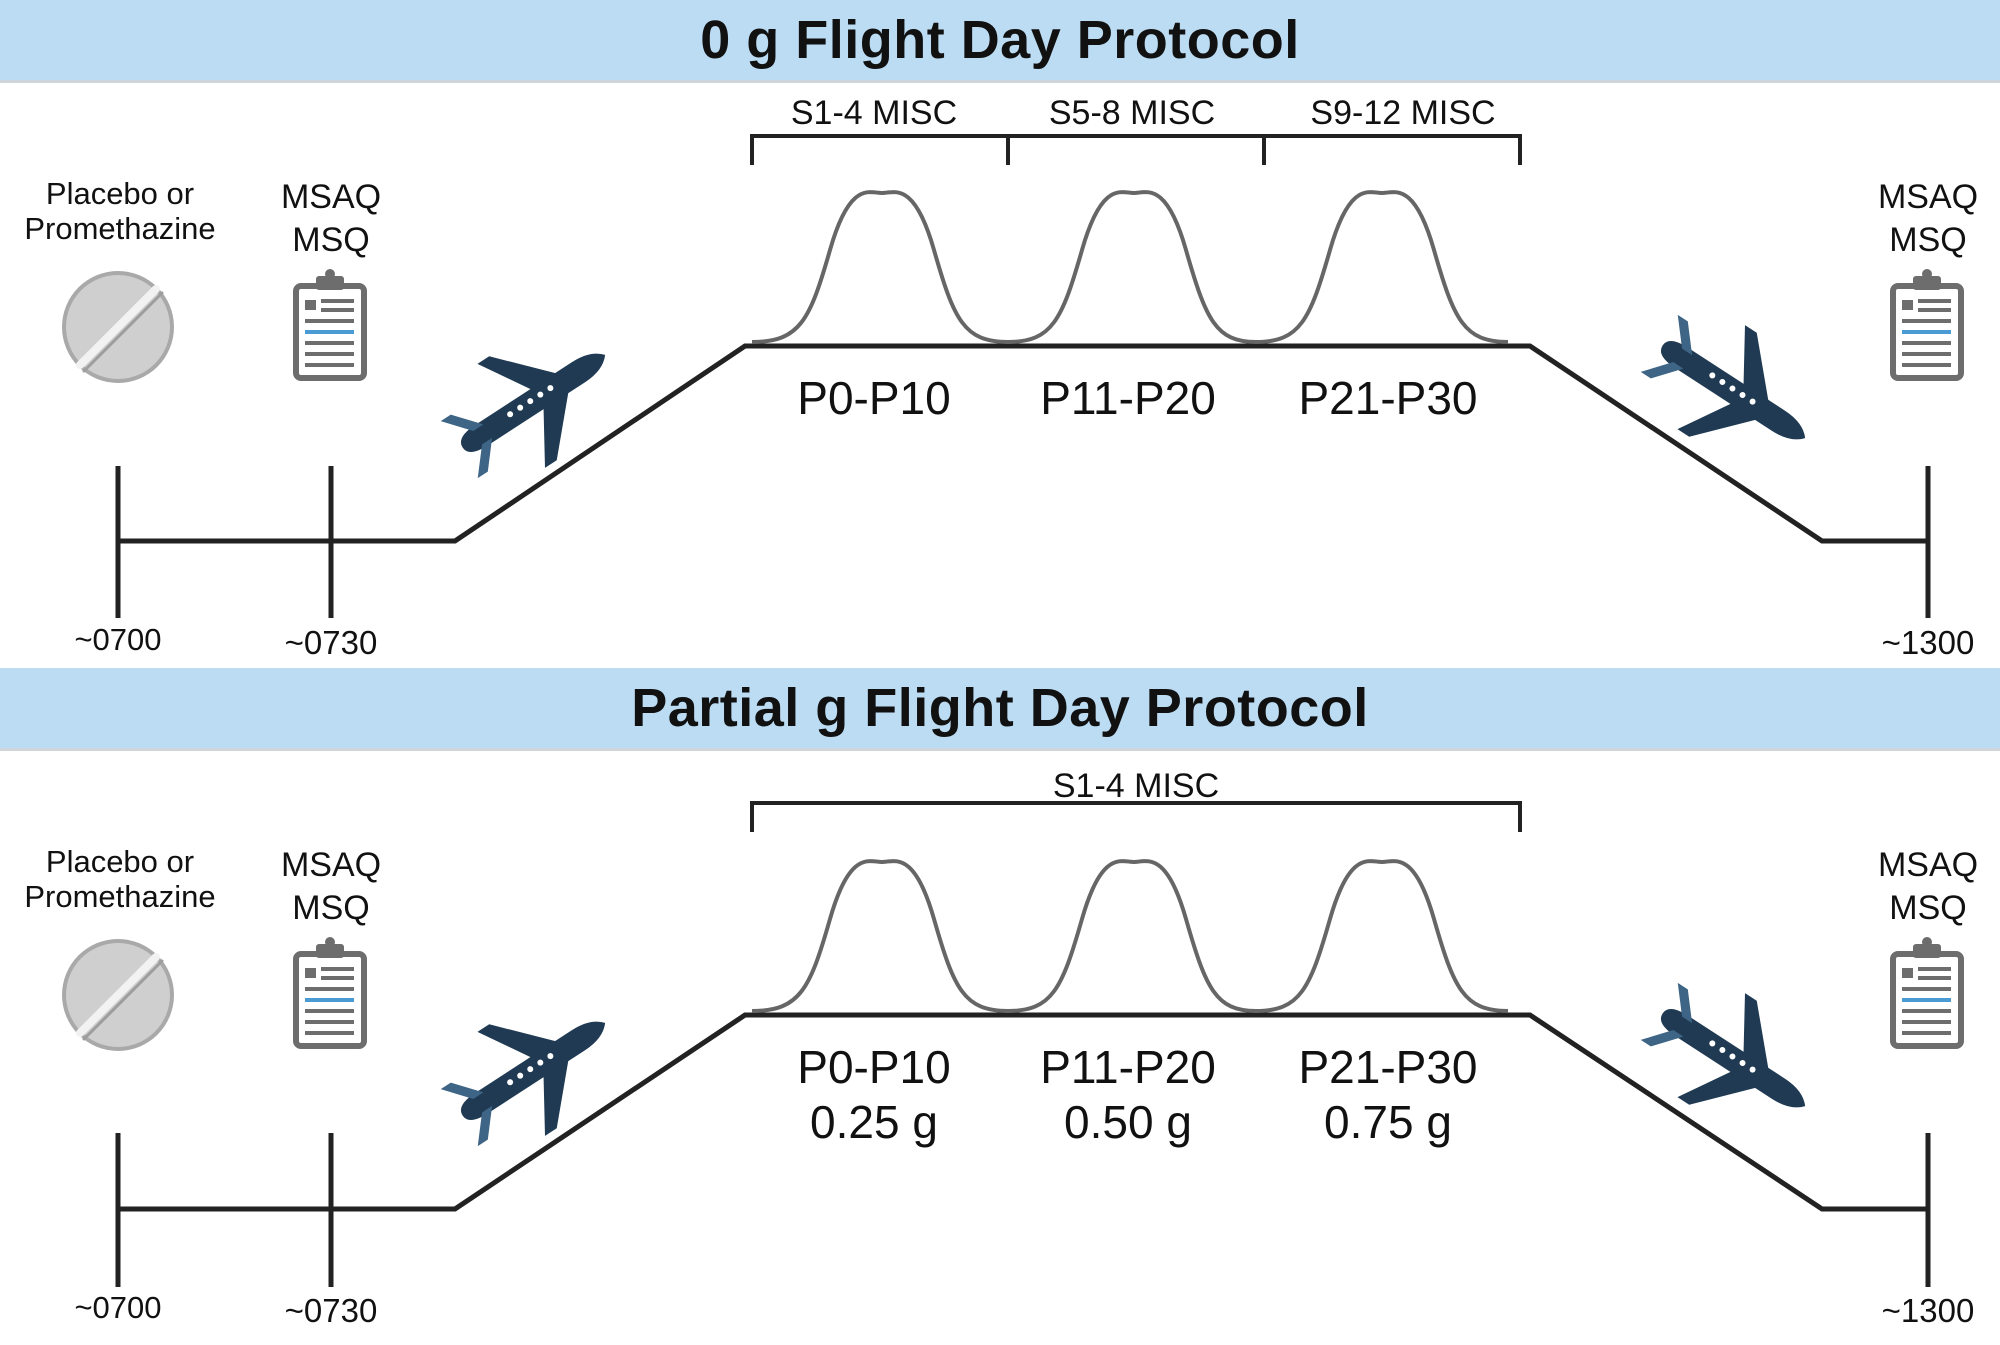 The width and height of the screenshot is (2000, 1345). I want to click on panel-2-title-banner: Partial g Flight Day Protocol, so click(1000, 709).